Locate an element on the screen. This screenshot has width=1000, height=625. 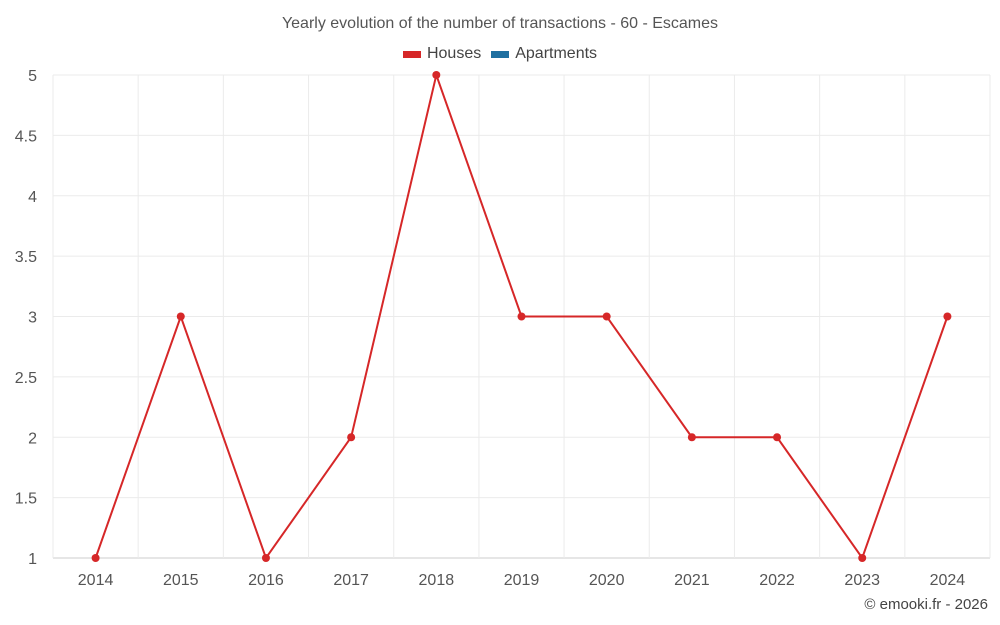
legend-swatch-apartments is located at coordinates (500, 54).